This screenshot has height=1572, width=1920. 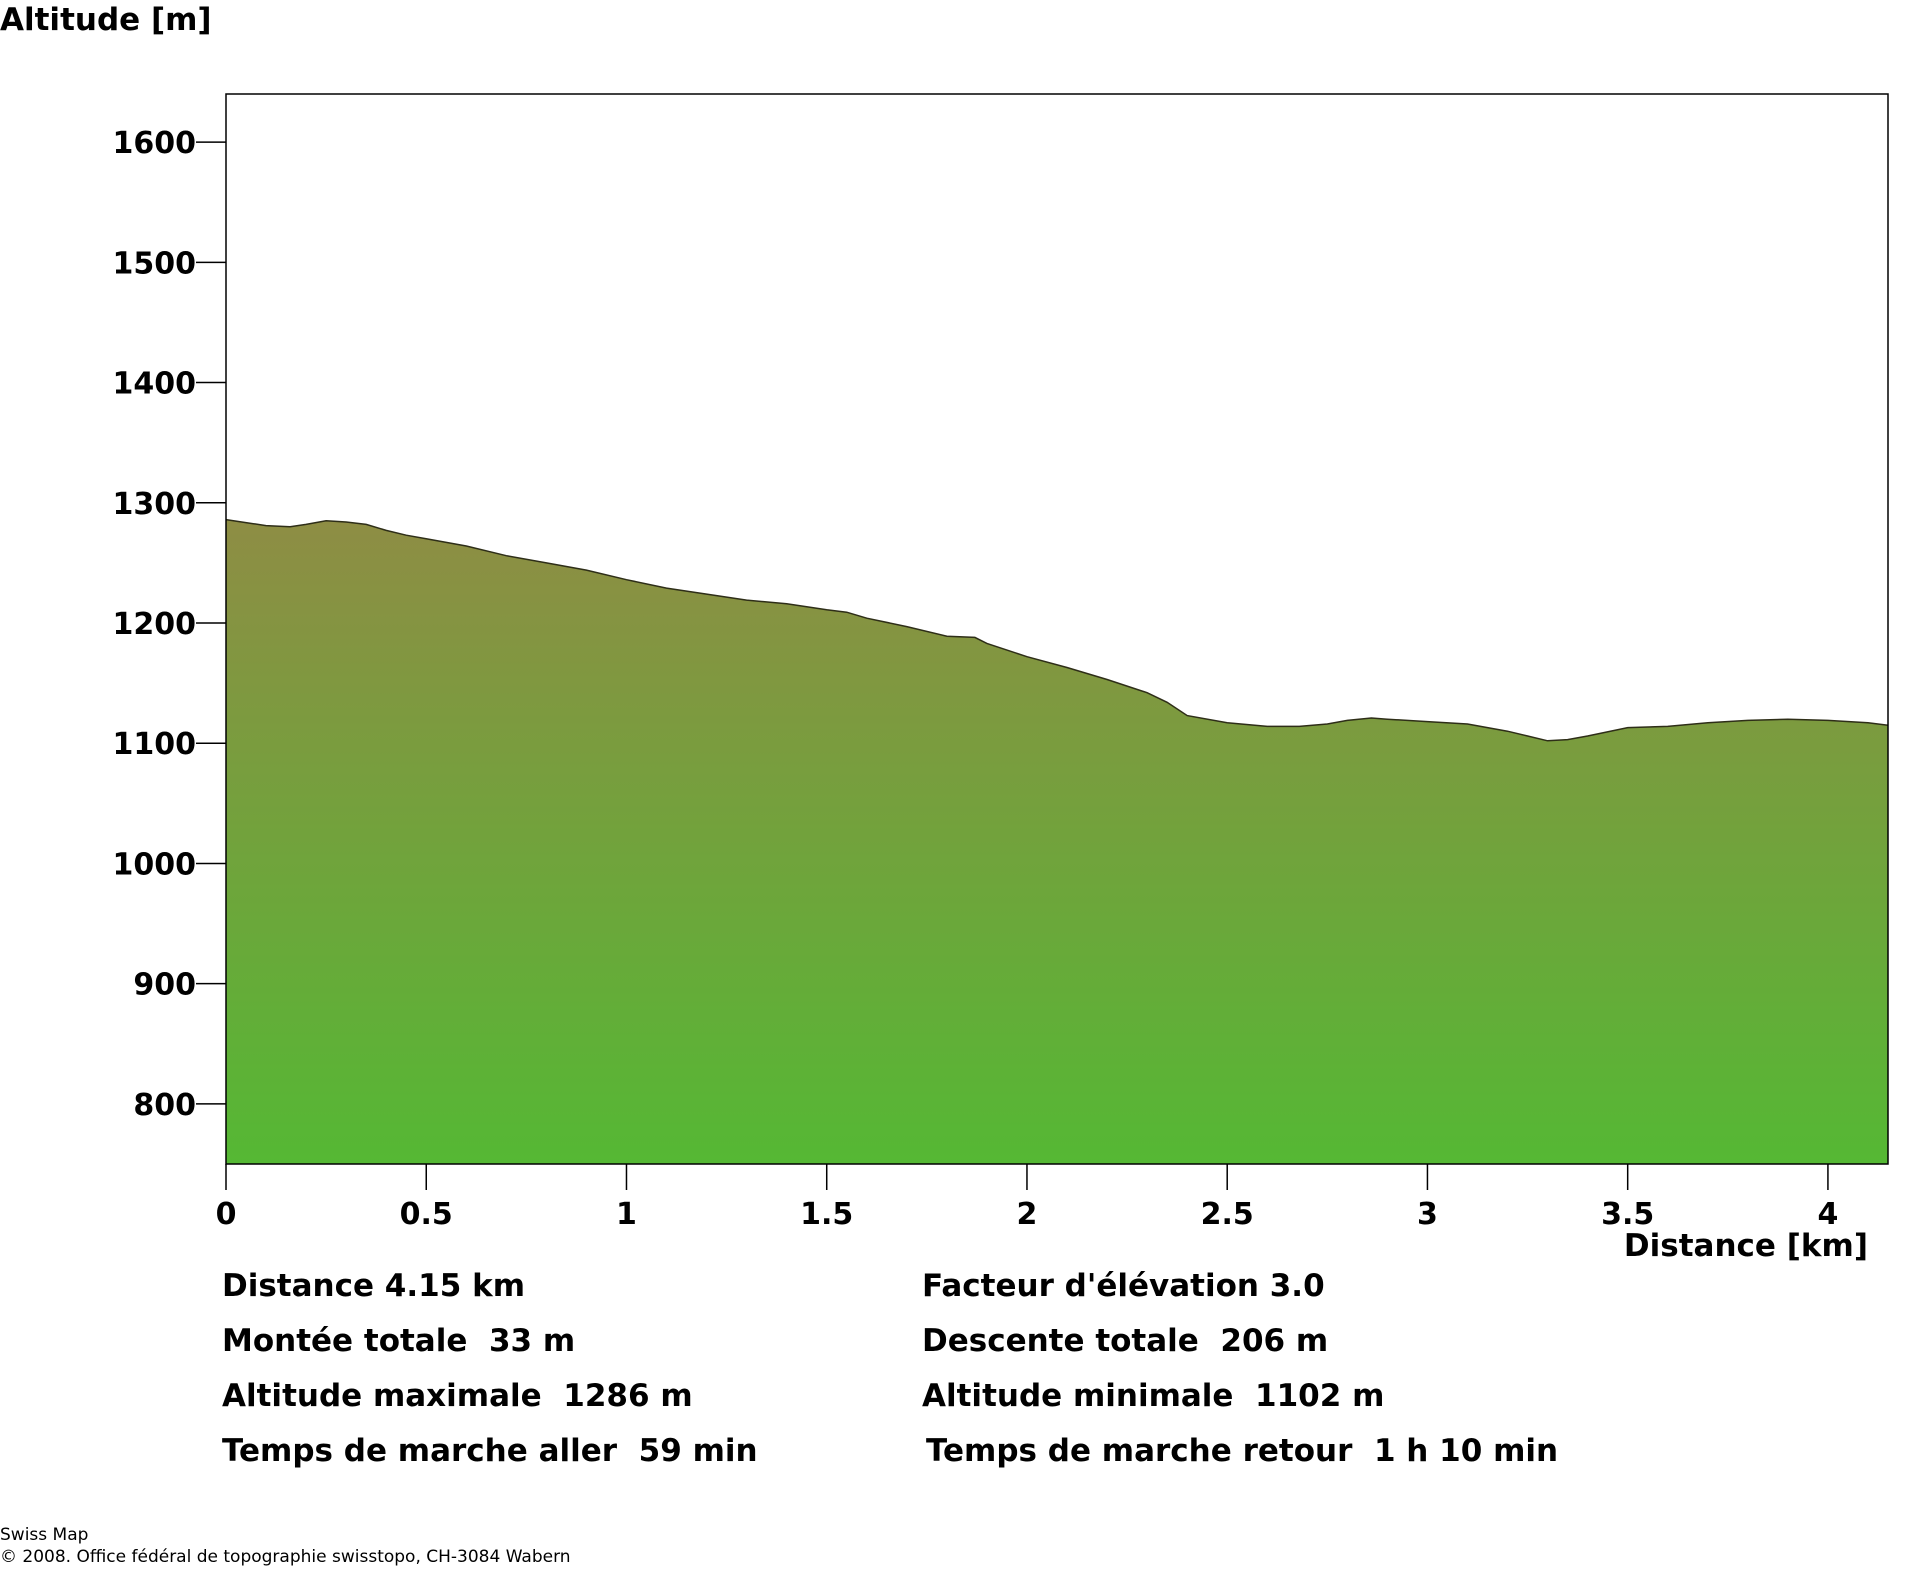 I want to click on x-axis-title: Distance [km], so click(x=1746, y=1246).